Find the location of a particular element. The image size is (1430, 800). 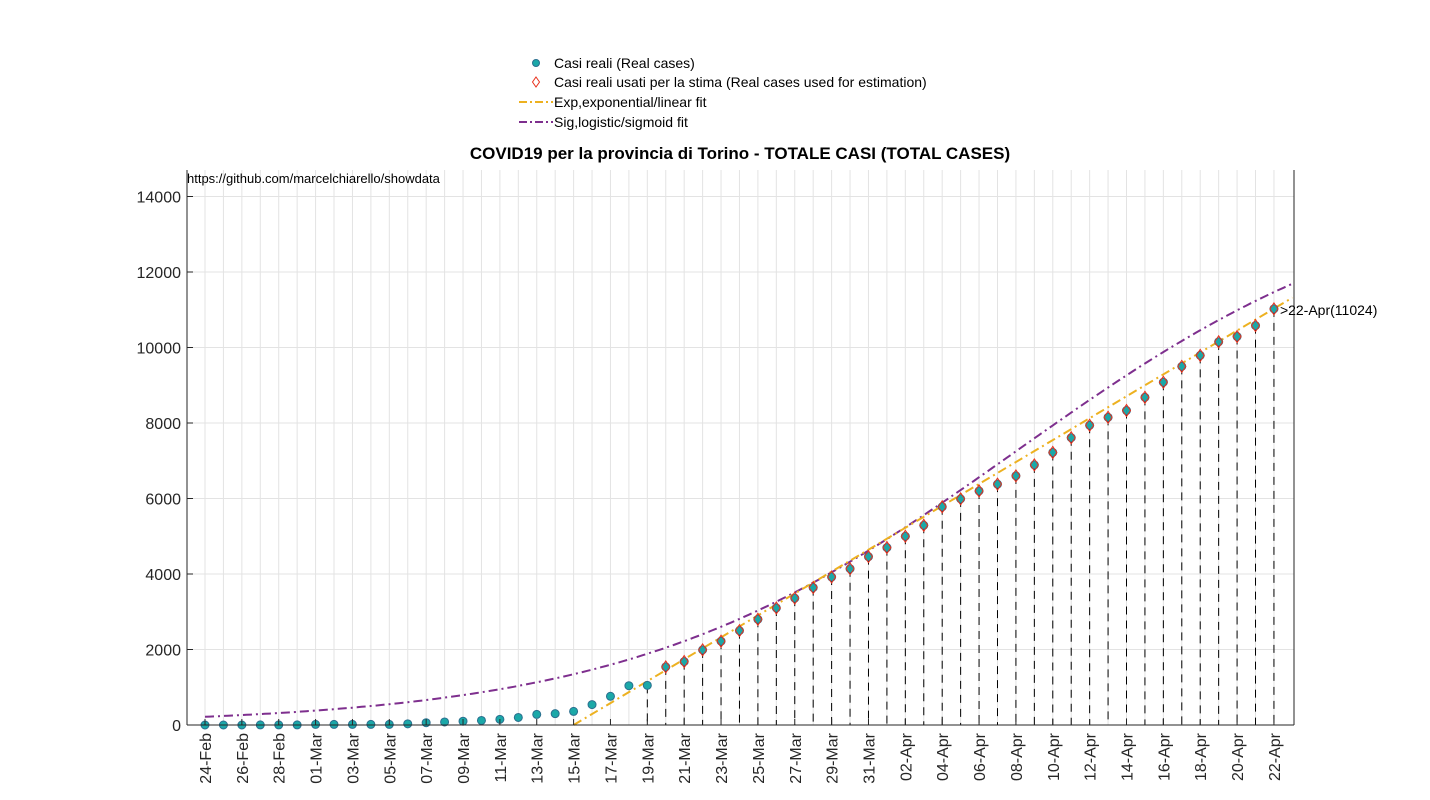

x-tick-label: 09-Mar is located at coordinates (464, 757).